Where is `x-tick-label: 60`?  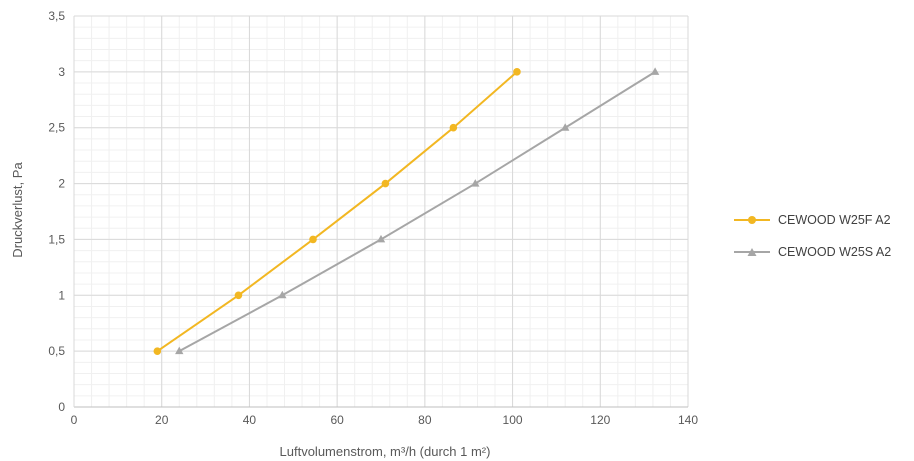
x-tick-label: 60 is located at coordinates (337, 420).